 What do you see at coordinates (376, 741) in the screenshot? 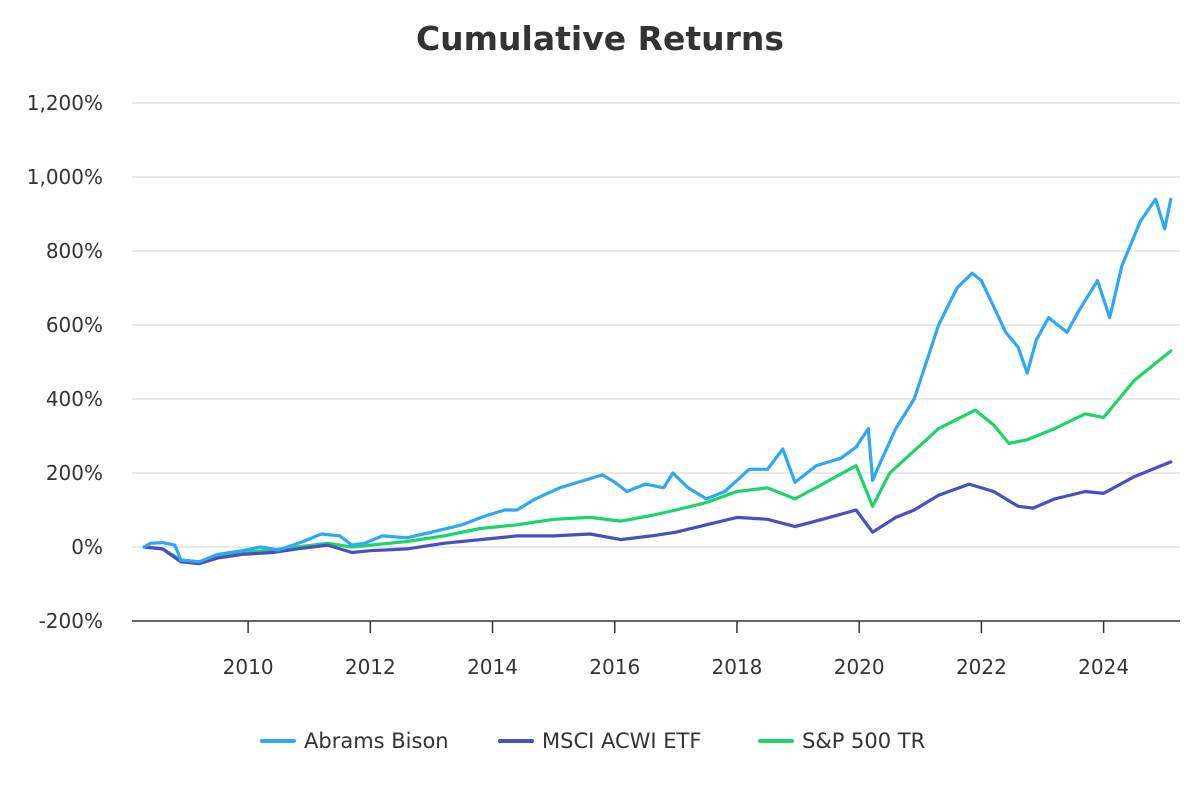
I see `legend-label: Abrams Bison` at bounding box center [376, 741].